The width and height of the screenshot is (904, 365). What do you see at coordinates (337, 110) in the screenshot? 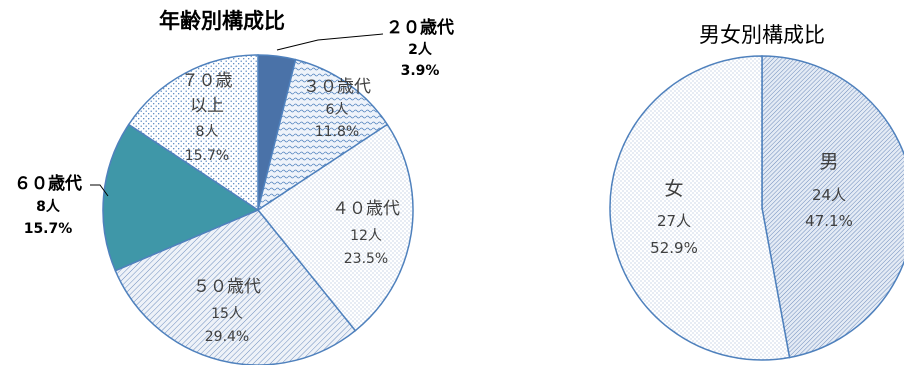
I see `age-label-1-count: 6人` at bounding box center [337, 110].